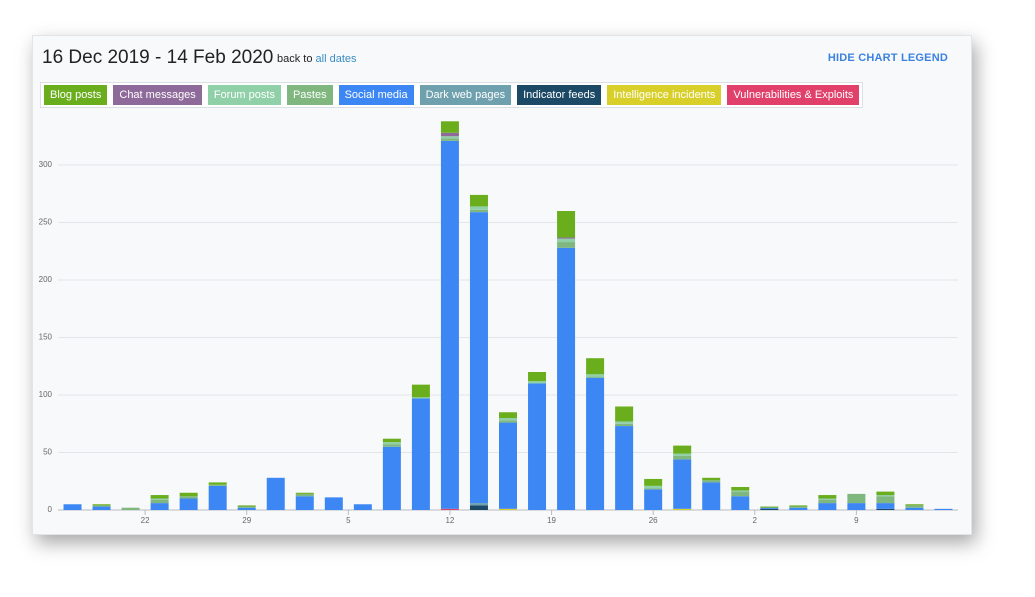 This screenshot has width=1035, height=597. Describe the element at coordinates (46, 394) in the screenshot. I see `y-tick-label: 100` at that location.